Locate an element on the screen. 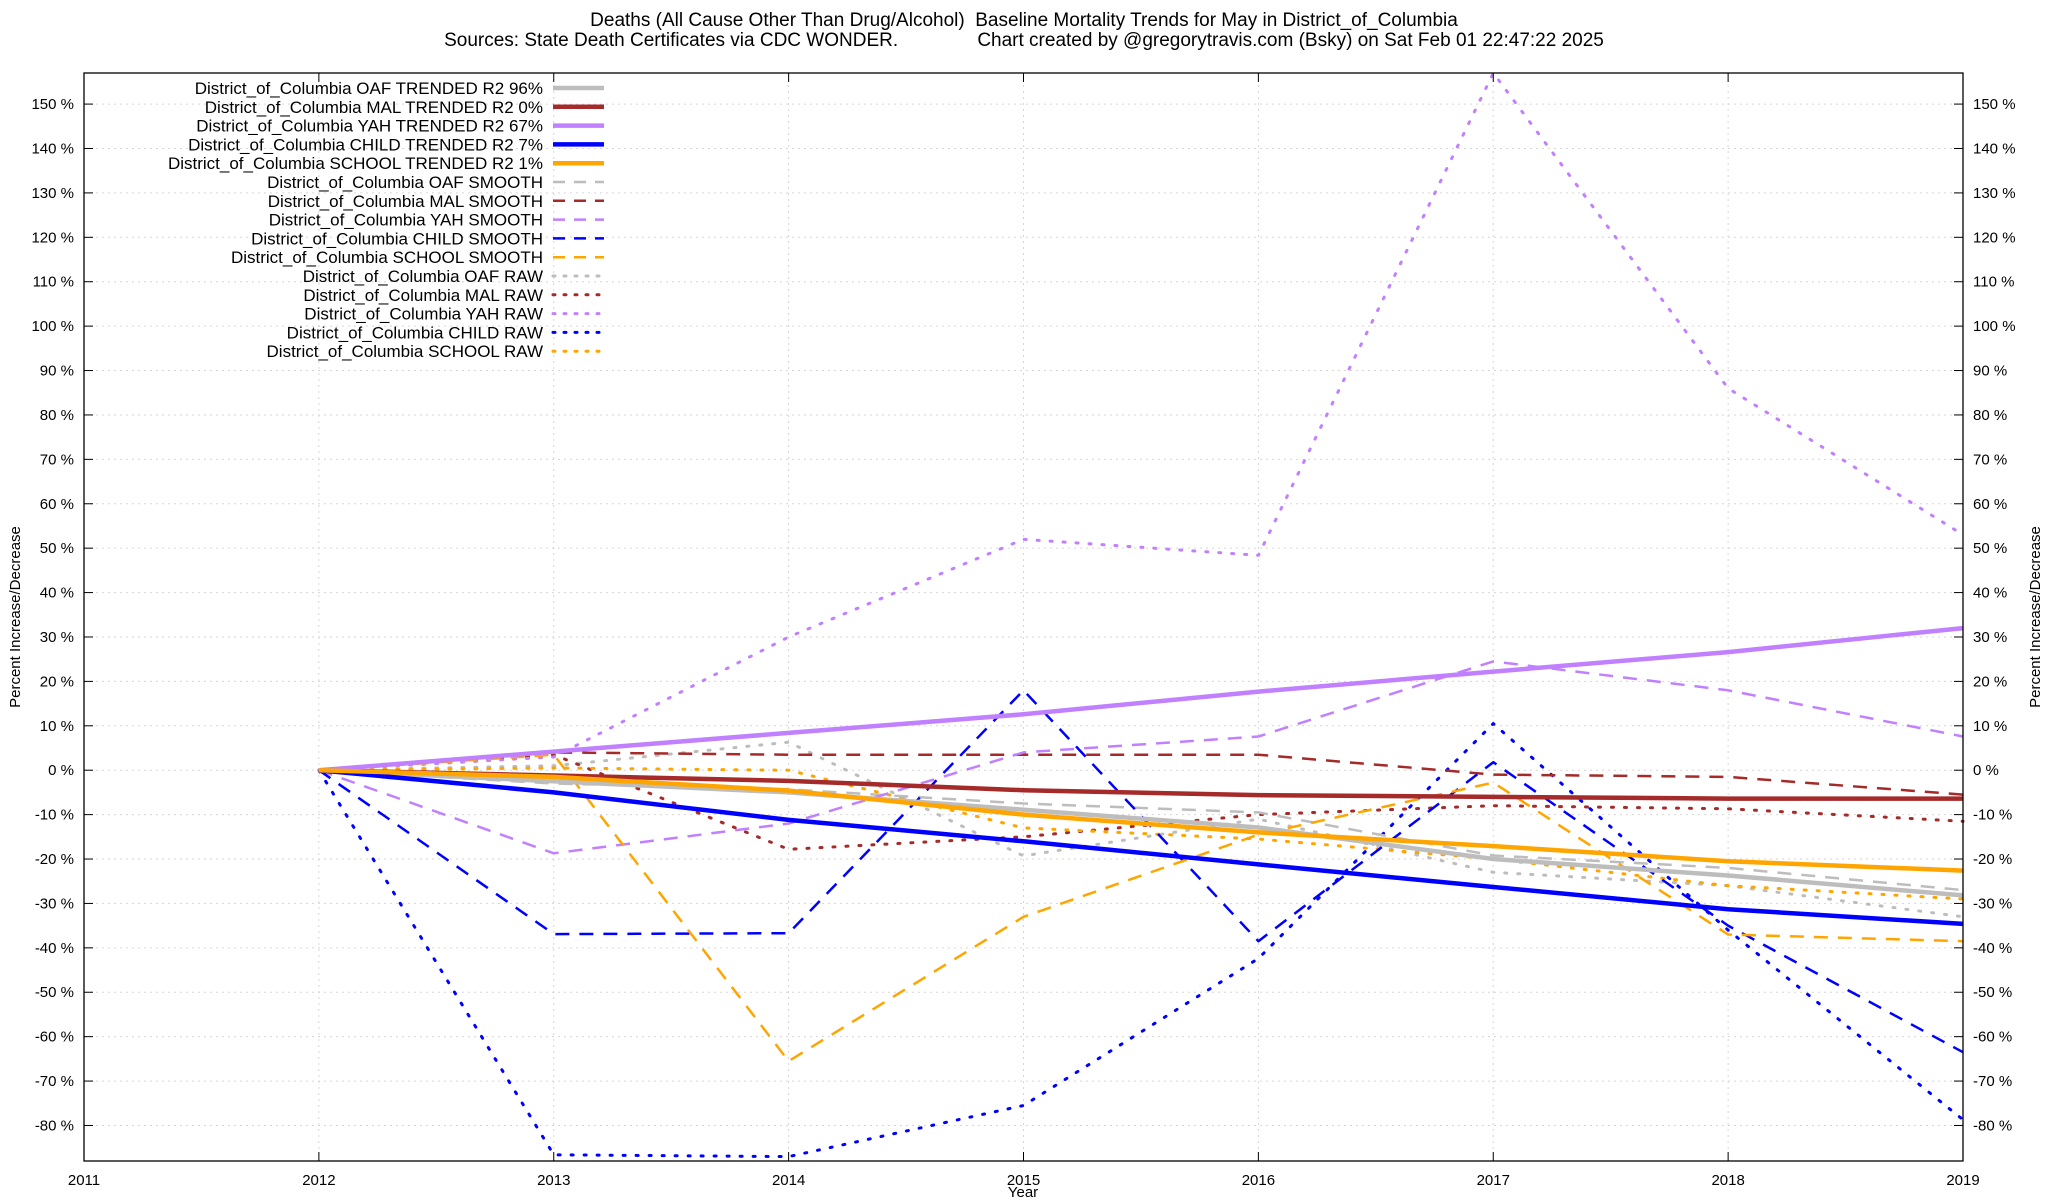 This screenshot has height=1200, width=2048. y-tick-label: 20 % is located at coordinates (57, 681).